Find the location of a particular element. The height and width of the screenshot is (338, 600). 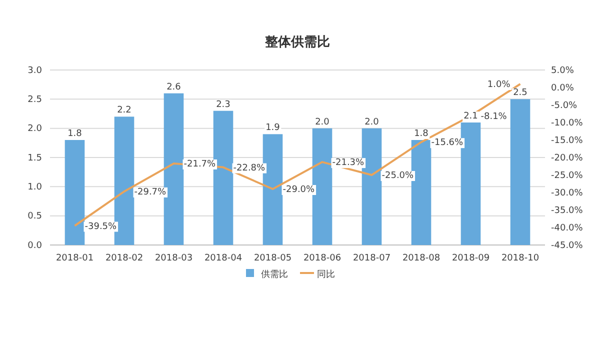

x-tick-label: 2018-06 is located at coordinates (322, 258).